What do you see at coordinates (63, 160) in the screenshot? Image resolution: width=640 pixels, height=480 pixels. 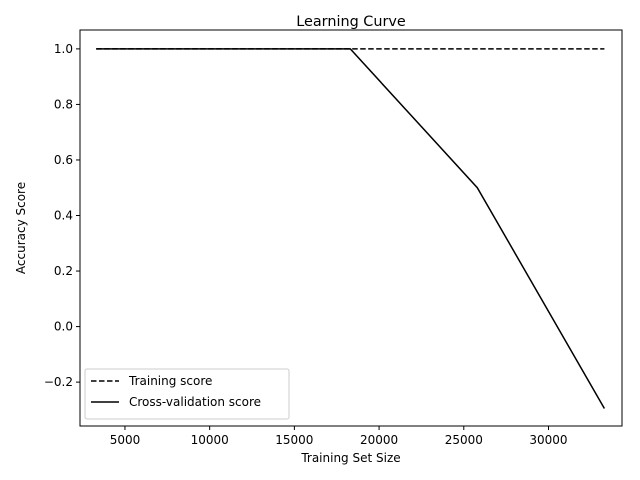 I see `y-tick-label: 0.6` at bounding box center [63, 160].